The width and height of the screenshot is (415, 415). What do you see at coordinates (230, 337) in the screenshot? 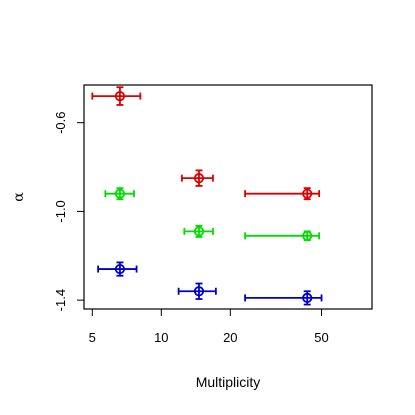
I see `x-tick-label: 20` at bounding box center [230, 337].